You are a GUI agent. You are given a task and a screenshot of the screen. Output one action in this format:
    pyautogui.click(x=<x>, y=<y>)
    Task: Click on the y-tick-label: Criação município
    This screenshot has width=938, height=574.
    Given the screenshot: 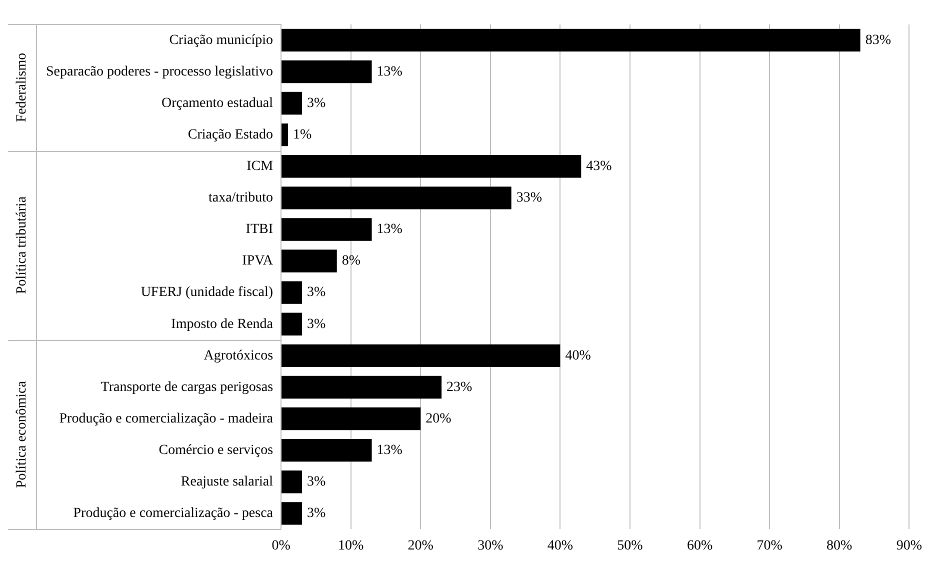 What is the action you would take?
    pyautogui.click(x=221, y=40)
    